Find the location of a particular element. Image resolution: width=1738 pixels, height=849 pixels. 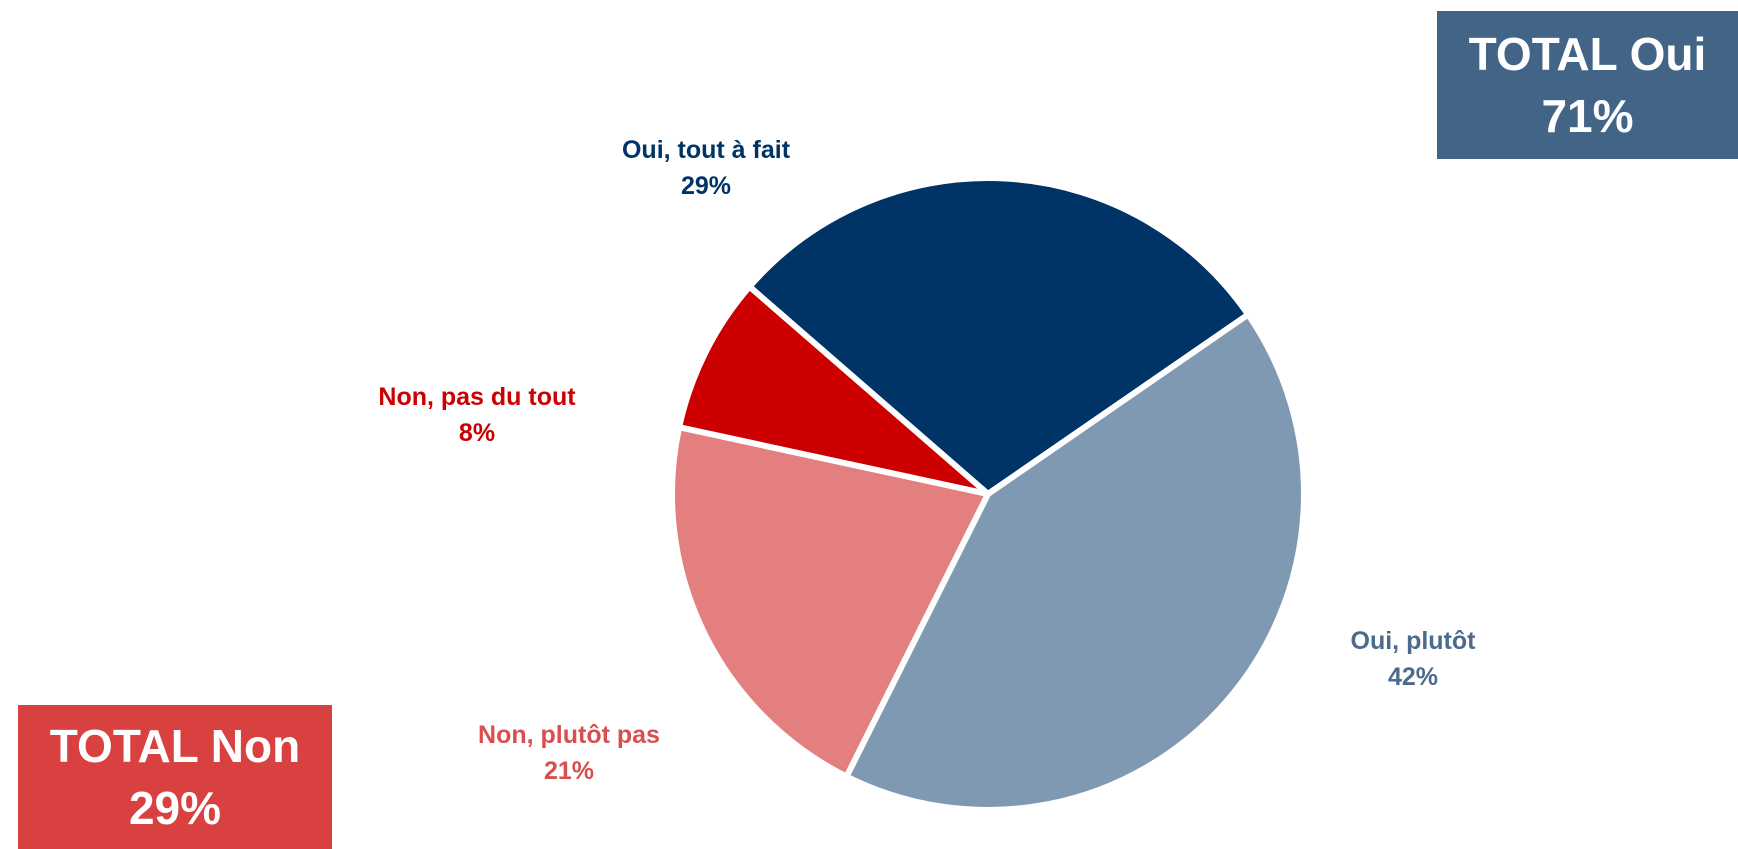

label-non-pas-du-tout-name: Non, pas du tout is located at coordinates (477, 397).